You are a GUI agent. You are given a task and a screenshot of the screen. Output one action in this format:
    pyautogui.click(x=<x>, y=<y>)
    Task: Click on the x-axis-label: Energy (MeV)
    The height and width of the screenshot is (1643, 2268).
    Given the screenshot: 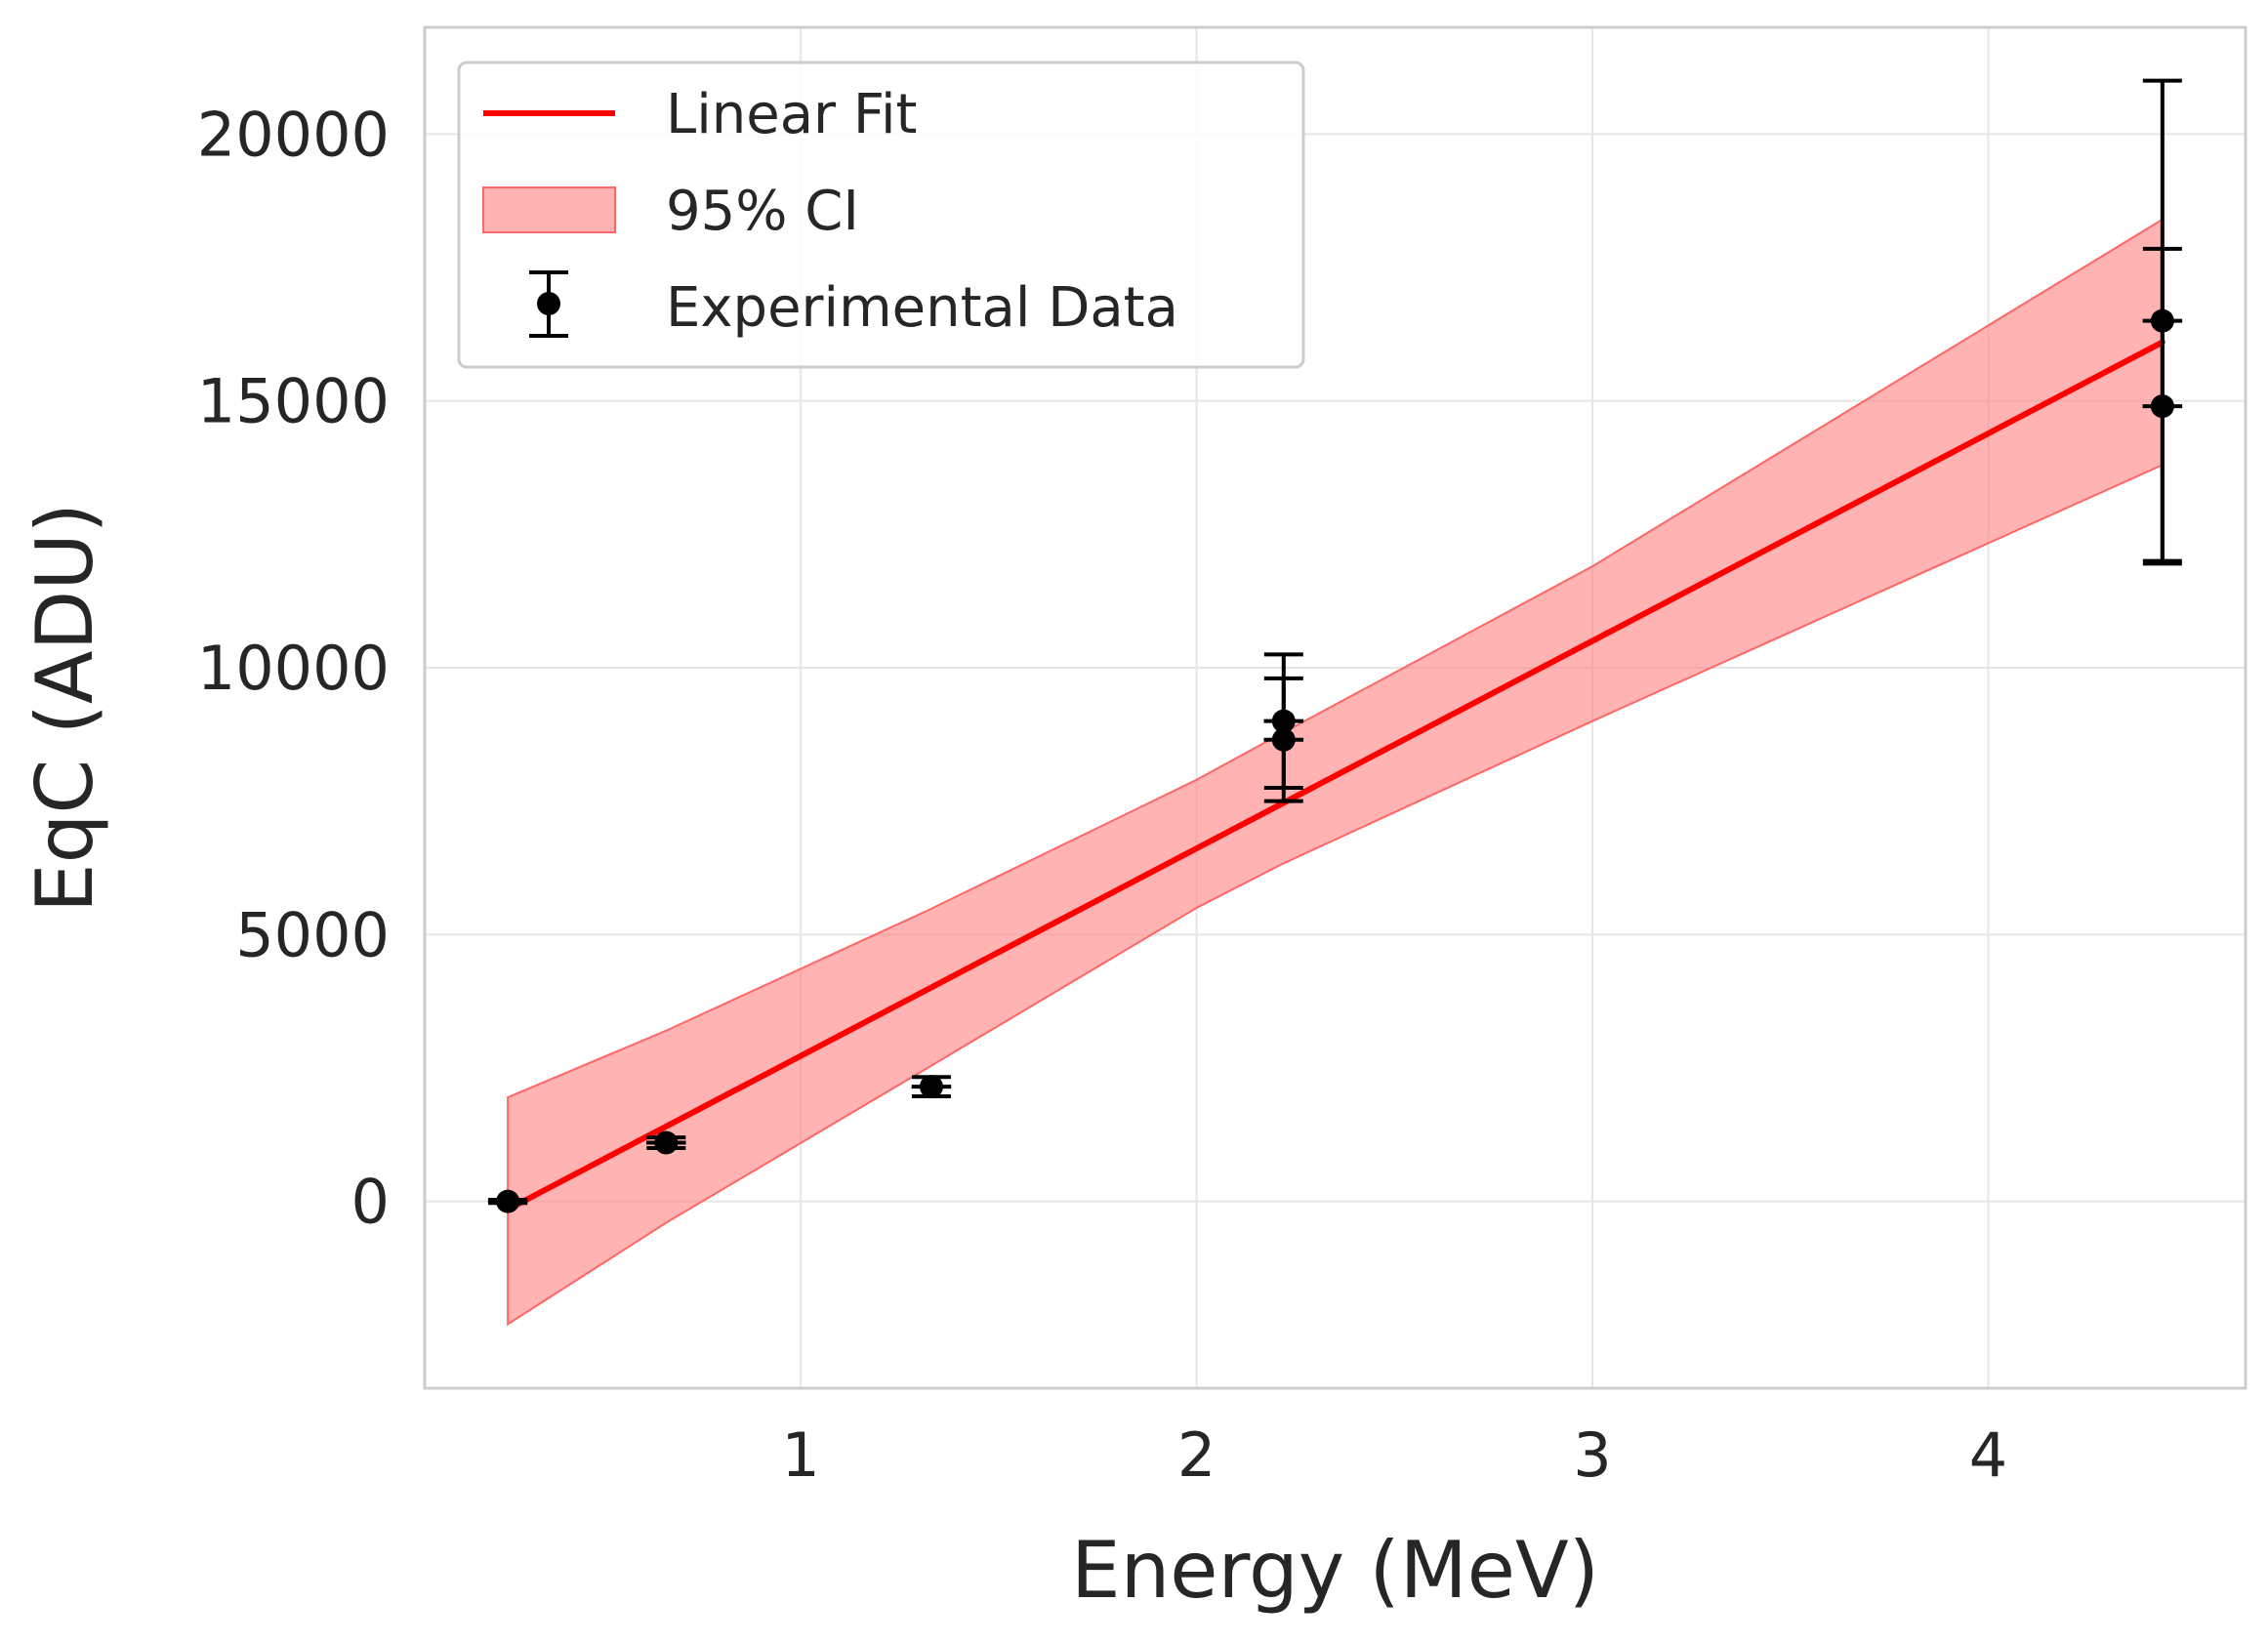 What is the action you would take?
    pyautogui.click(x=1335, y=1570)
    